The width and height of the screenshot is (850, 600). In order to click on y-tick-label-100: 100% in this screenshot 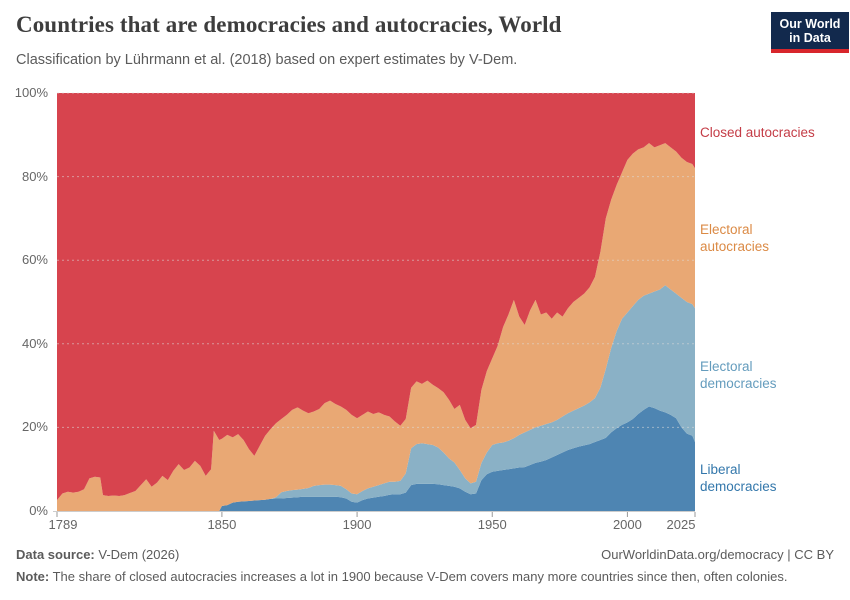, I will do `click(31, 92)`.